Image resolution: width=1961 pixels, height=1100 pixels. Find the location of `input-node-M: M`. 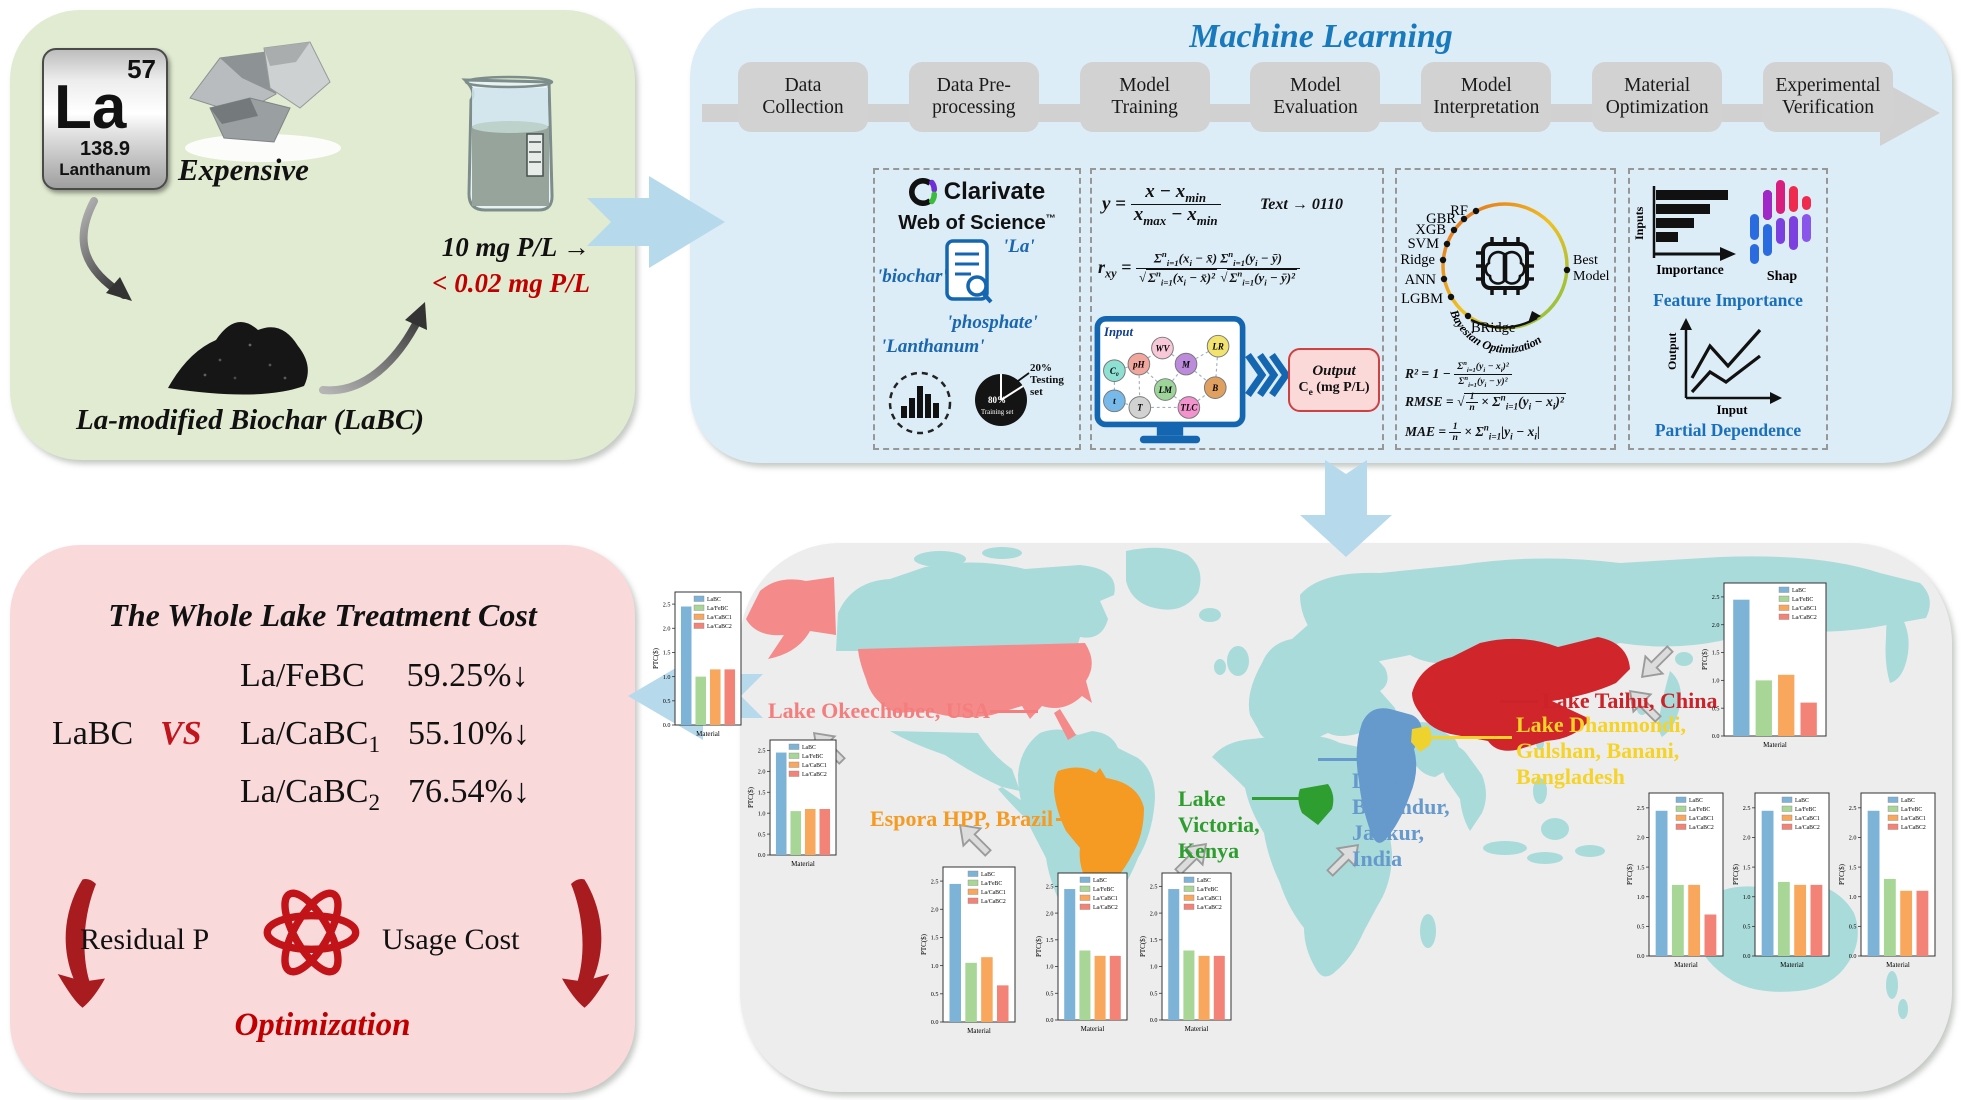

input-node-M: M is located at coordinates (1186, 364).